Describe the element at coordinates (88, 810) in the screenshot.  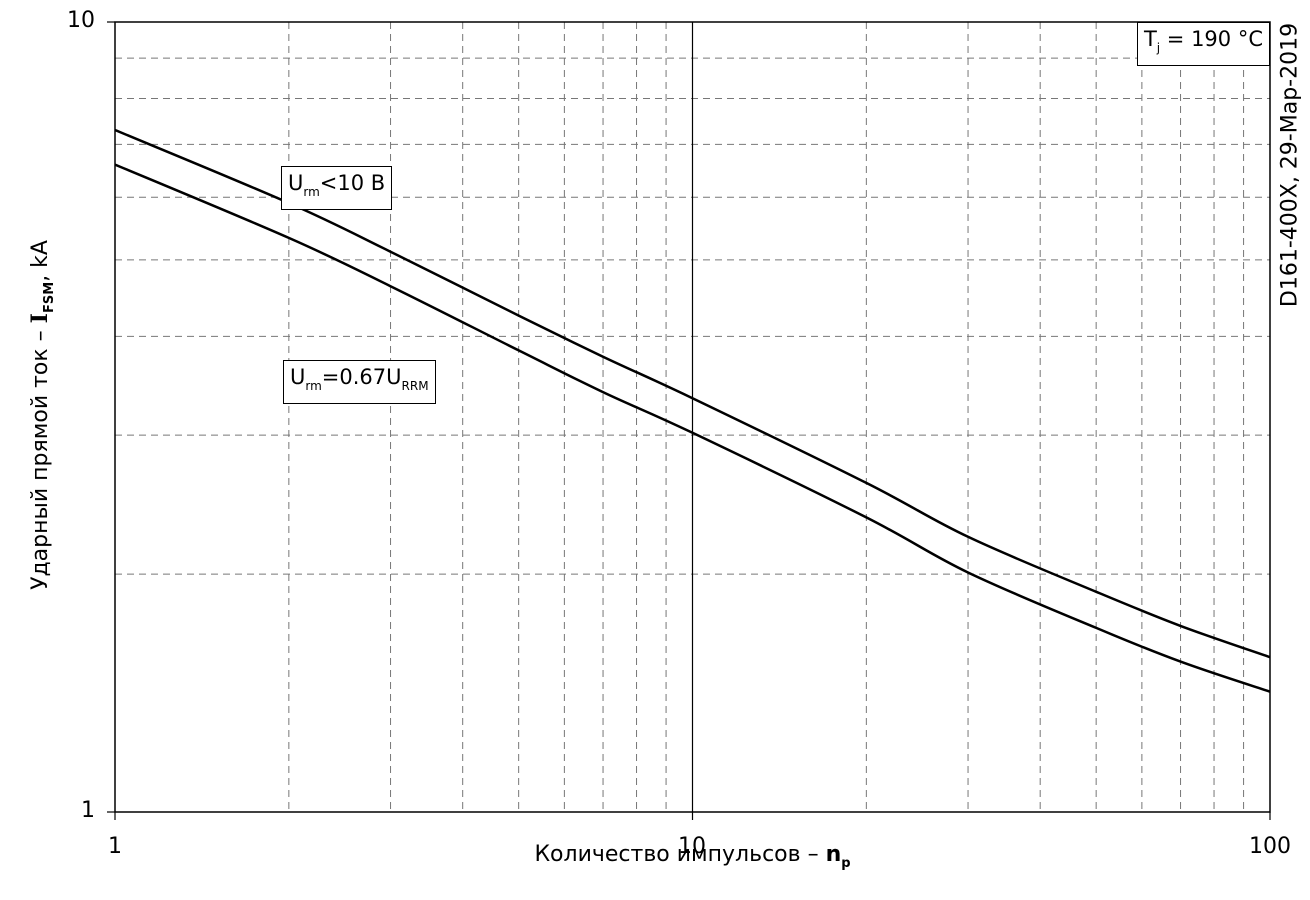
I see `y-tick-1: 1` at that location.